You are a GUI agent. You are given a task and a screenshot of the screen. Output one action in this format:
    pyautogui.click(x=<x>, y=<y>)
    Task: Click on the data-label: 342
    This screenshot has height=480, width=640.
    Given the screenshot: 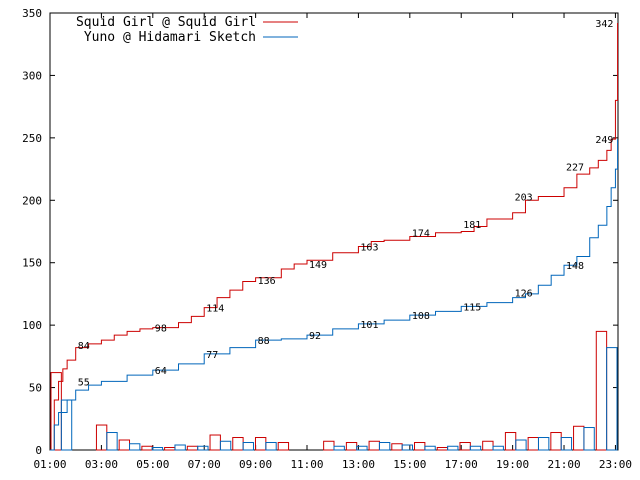 What is the action you would take?
    pyautogui.click(x=604, y=24)
    